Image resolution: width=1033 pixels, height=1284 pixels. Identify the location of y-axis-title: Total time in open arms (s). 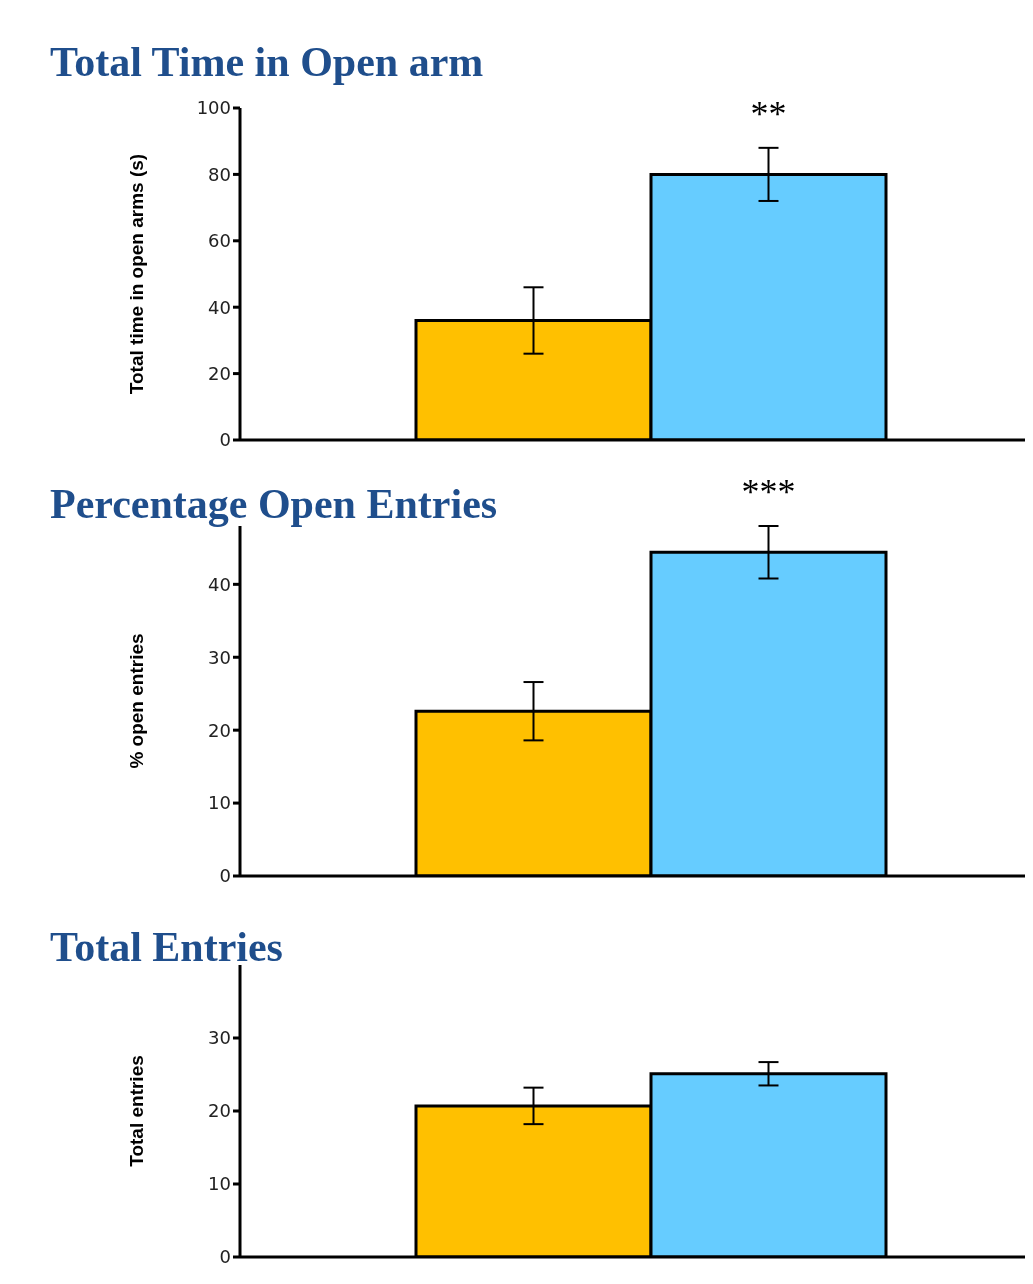
(136, 274).